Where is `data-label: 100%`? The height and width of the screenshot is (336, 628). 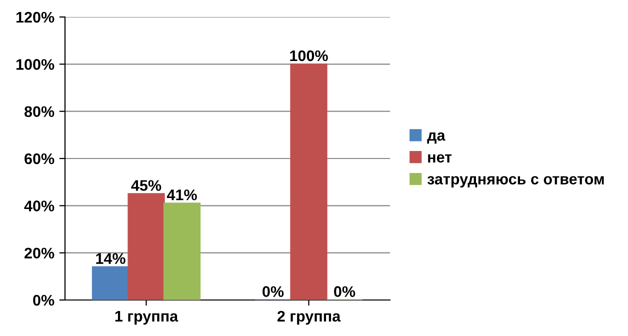 data-label: 100% is located at coordinates (309, 56).